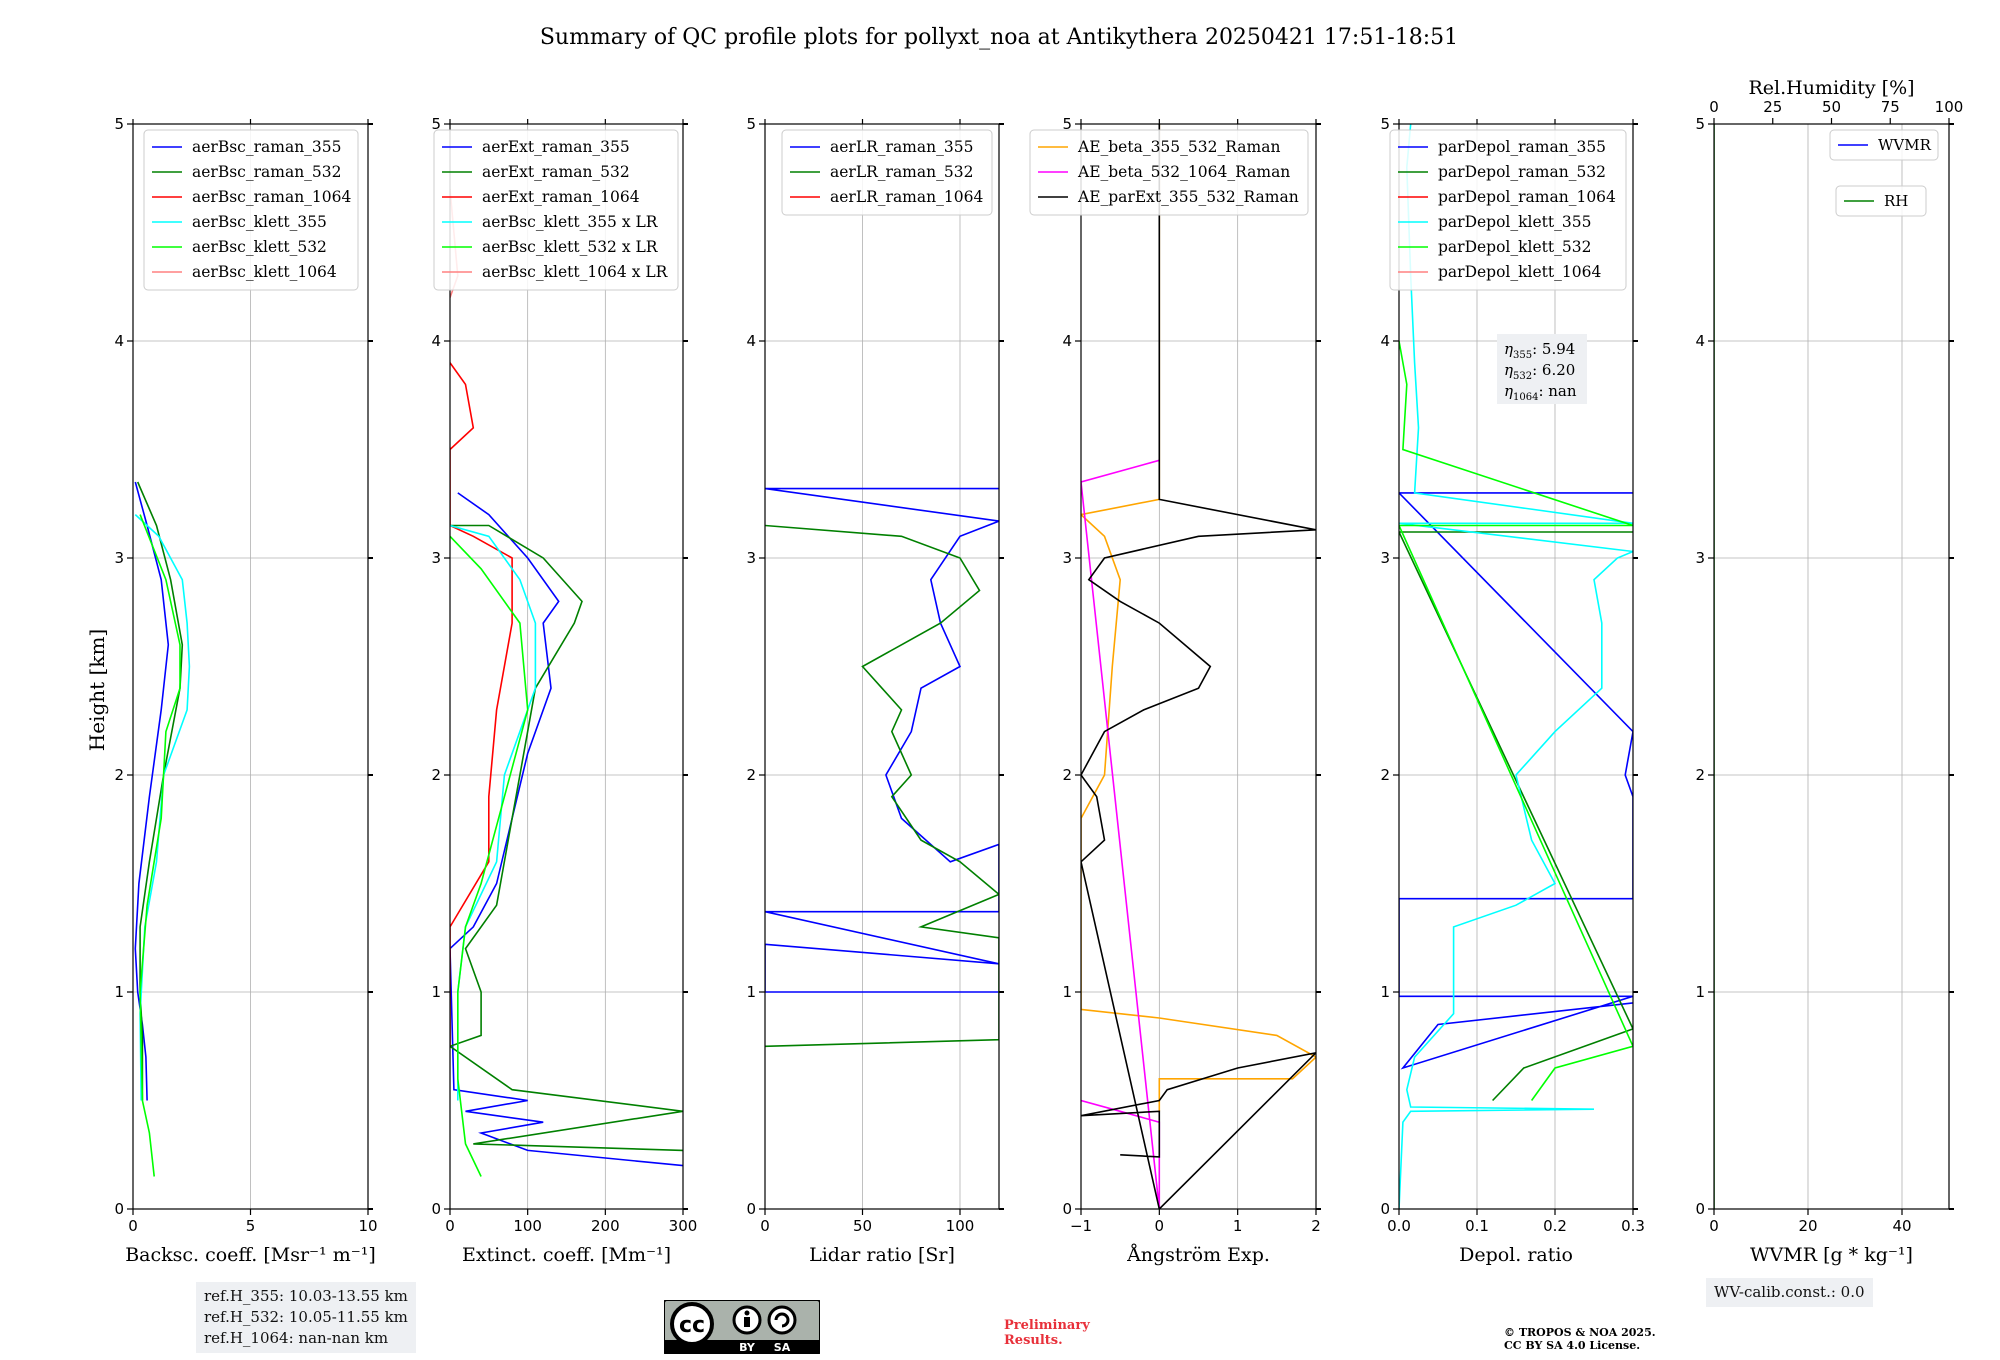  Describe the element at coordinates (1522, 147) in the screenshot. I see `legend-label-parDepol_raman_355: parDepol_raman_355` at that location.